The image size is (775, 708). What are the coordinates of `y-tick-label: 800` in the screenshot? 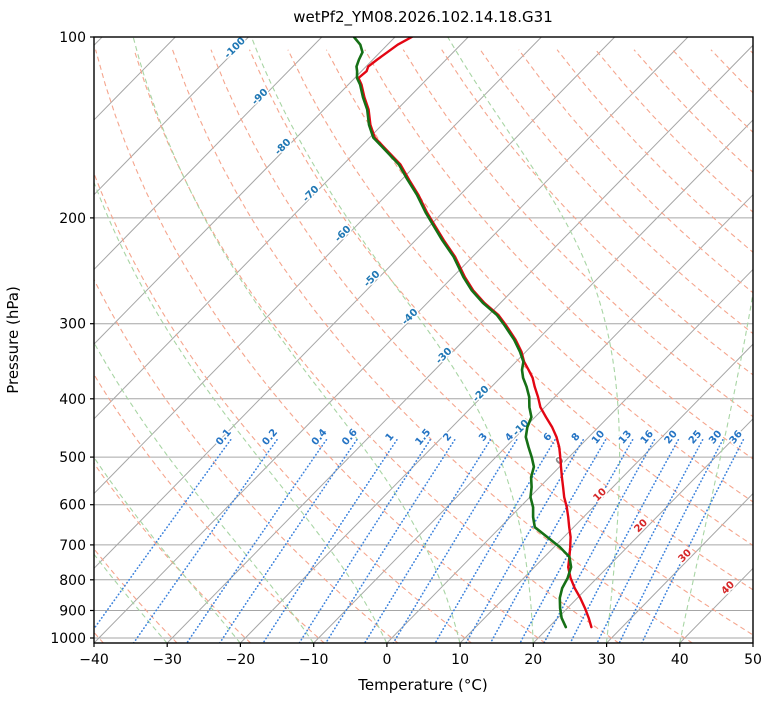 It's located at (72, 581).